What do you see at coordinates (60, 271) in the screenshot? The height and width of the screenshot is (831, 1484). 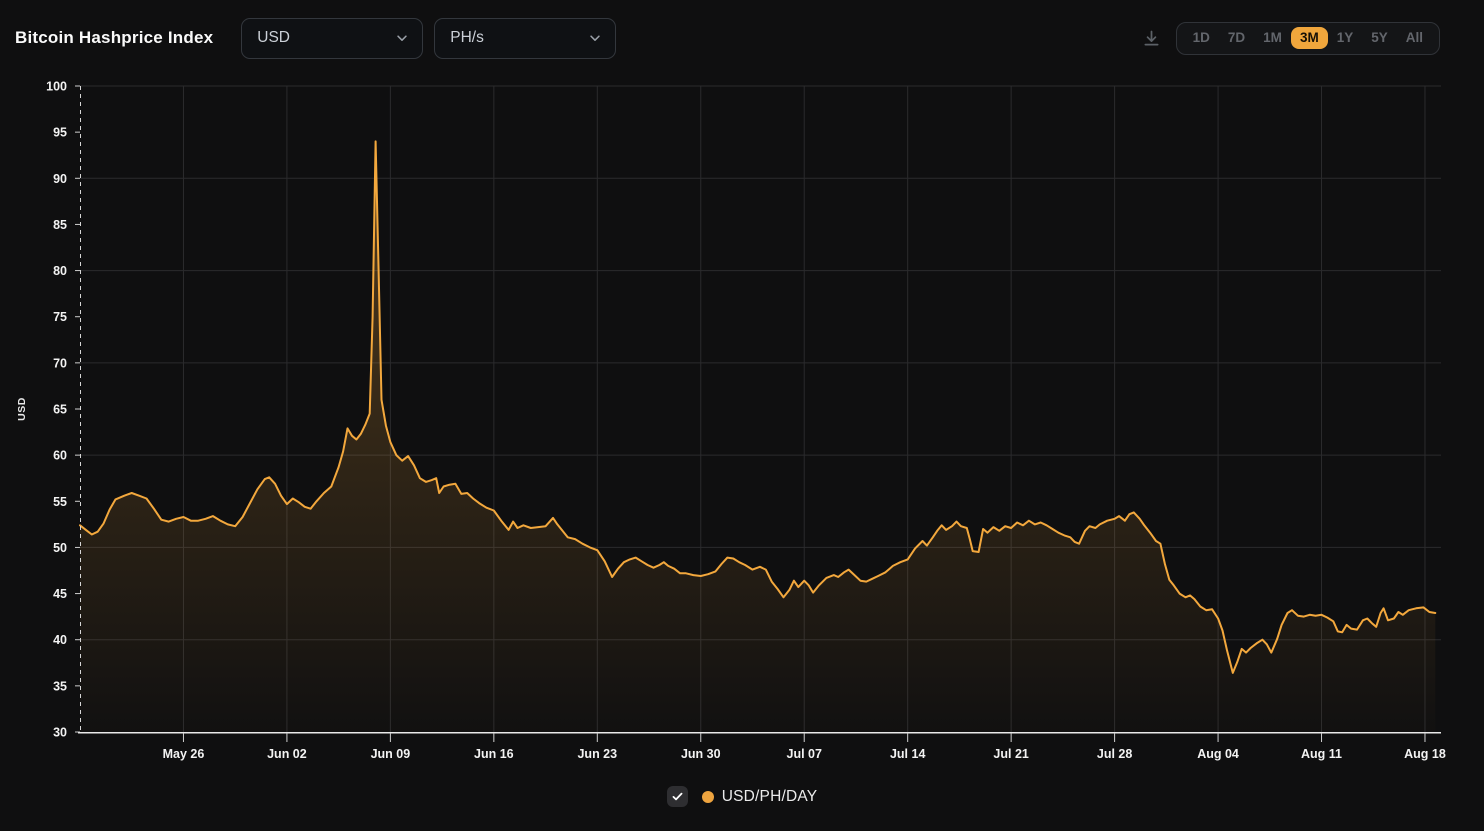 I see `svg-text: 80` at bounding box center [60, 271].